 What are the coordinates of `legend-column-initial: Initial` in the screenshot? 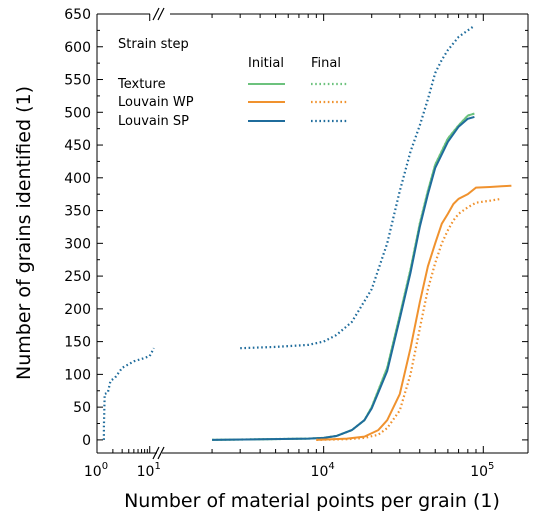 It's located at (266, 63).